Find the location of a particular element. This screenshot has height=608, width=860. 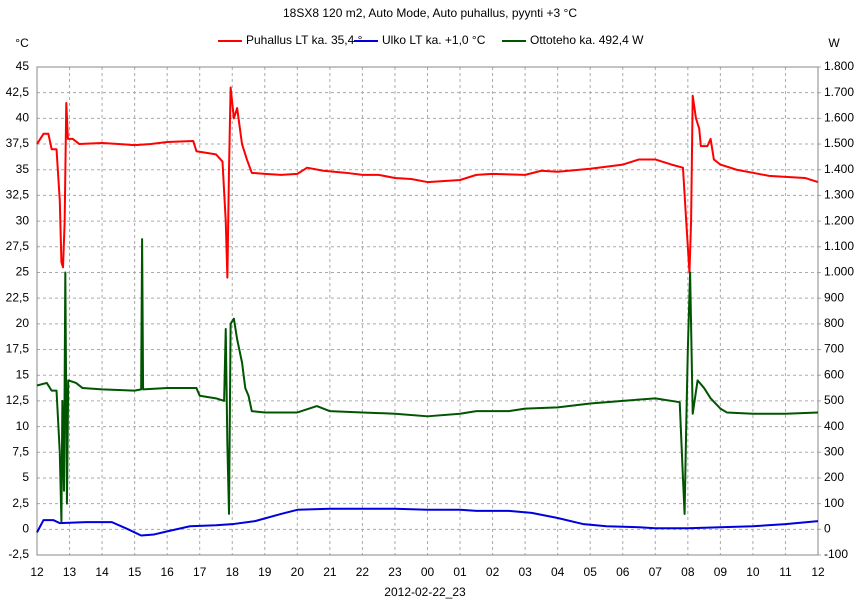

y-tick-label: 12,5 is located at coordinates (18, 400).